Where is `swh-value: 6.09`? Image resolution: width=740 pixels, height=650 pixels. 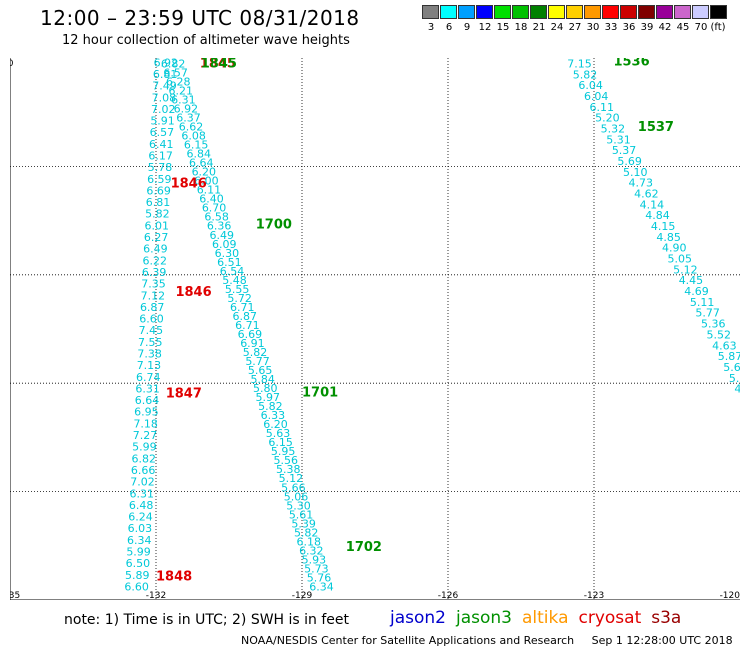
swh-value: 6.09 is located at coordinates (224, 244).